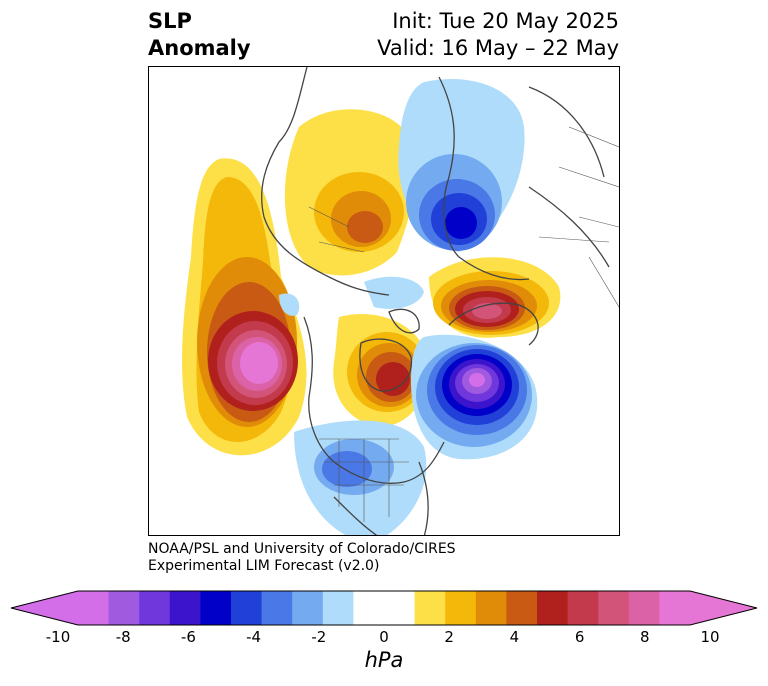 The height and width of the screenshot is (686, 768). I want to click on anomaly-high-hudson, so click(381, 370).